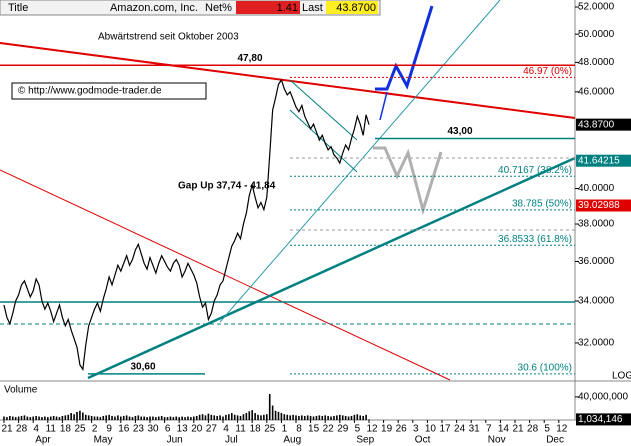 The height and width of the screenshot is (446, 631). What do you see at coordinates (197, 429) in the screenshot?
I see `x-tick-label: 20` at bounding box center [197, 429].